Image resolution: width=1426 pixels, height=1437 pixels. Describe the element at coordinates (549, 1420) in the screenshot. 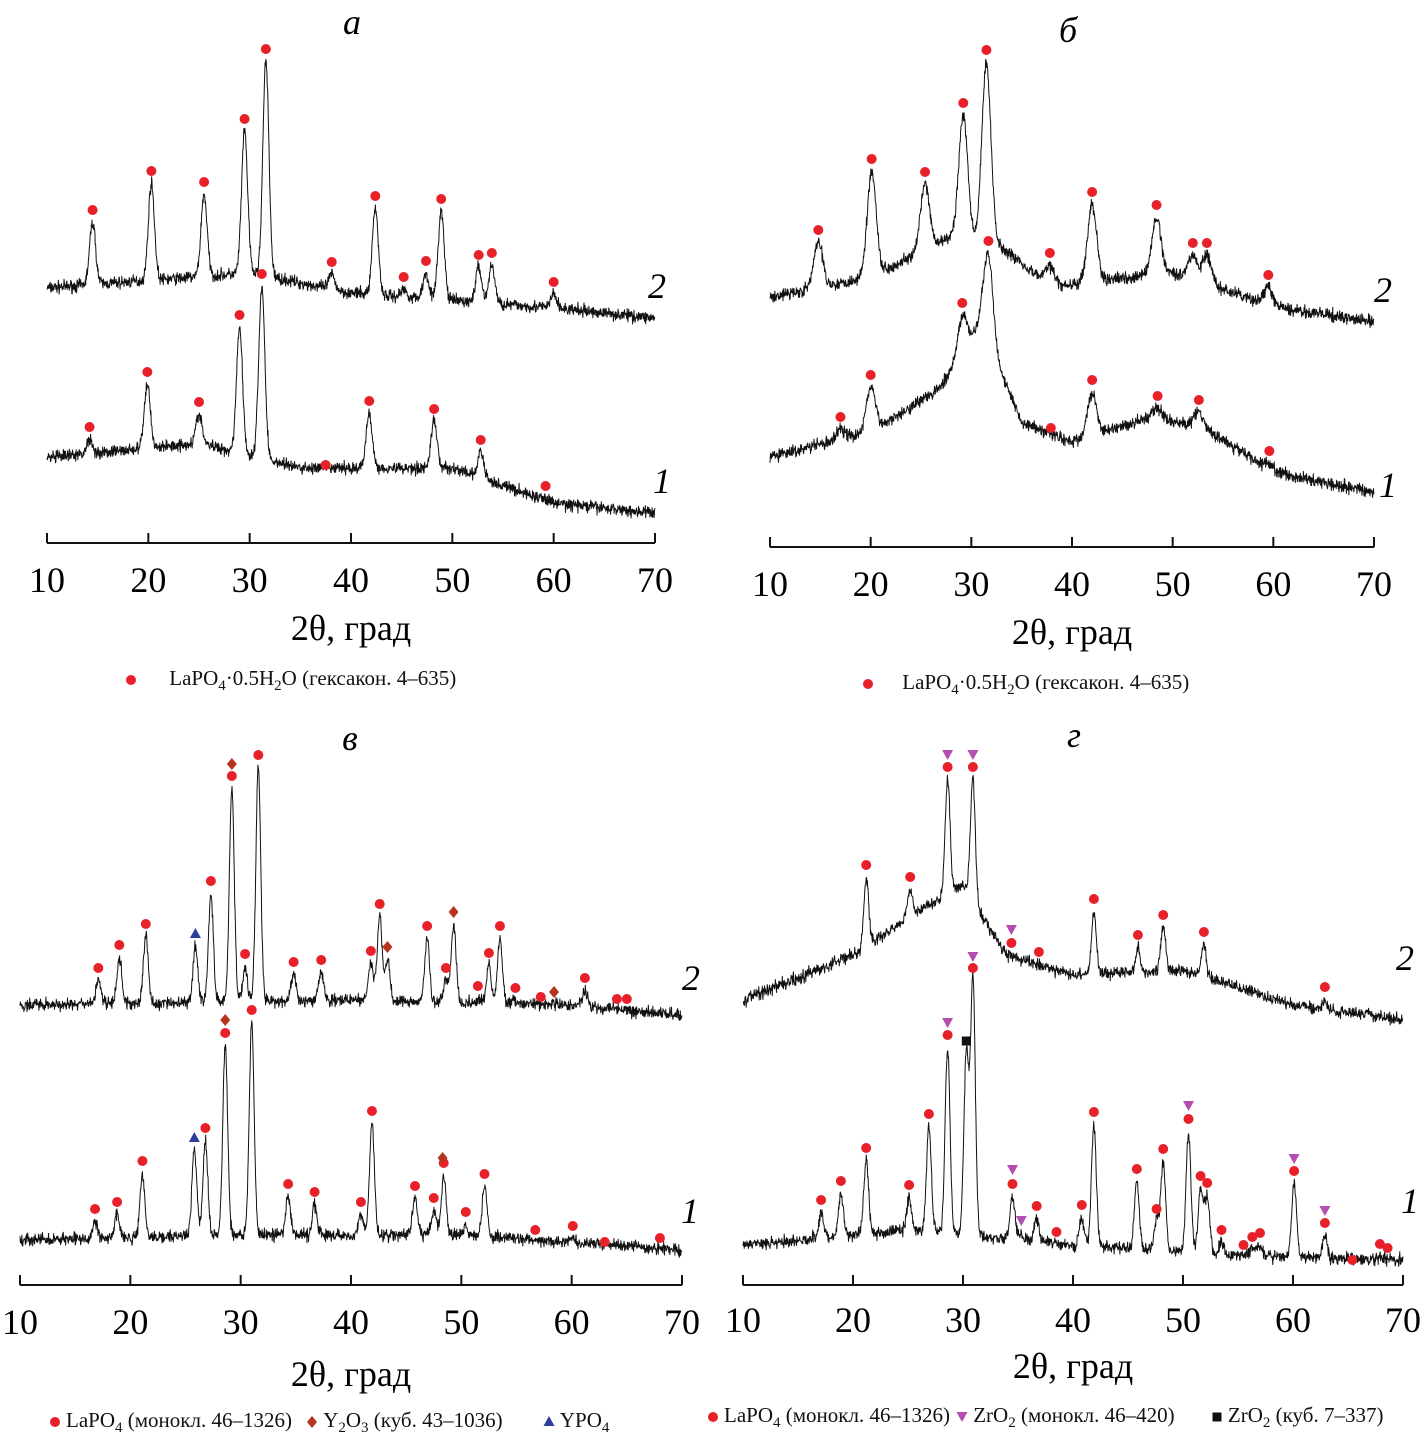

I see `triangle-up-icon` at that location.